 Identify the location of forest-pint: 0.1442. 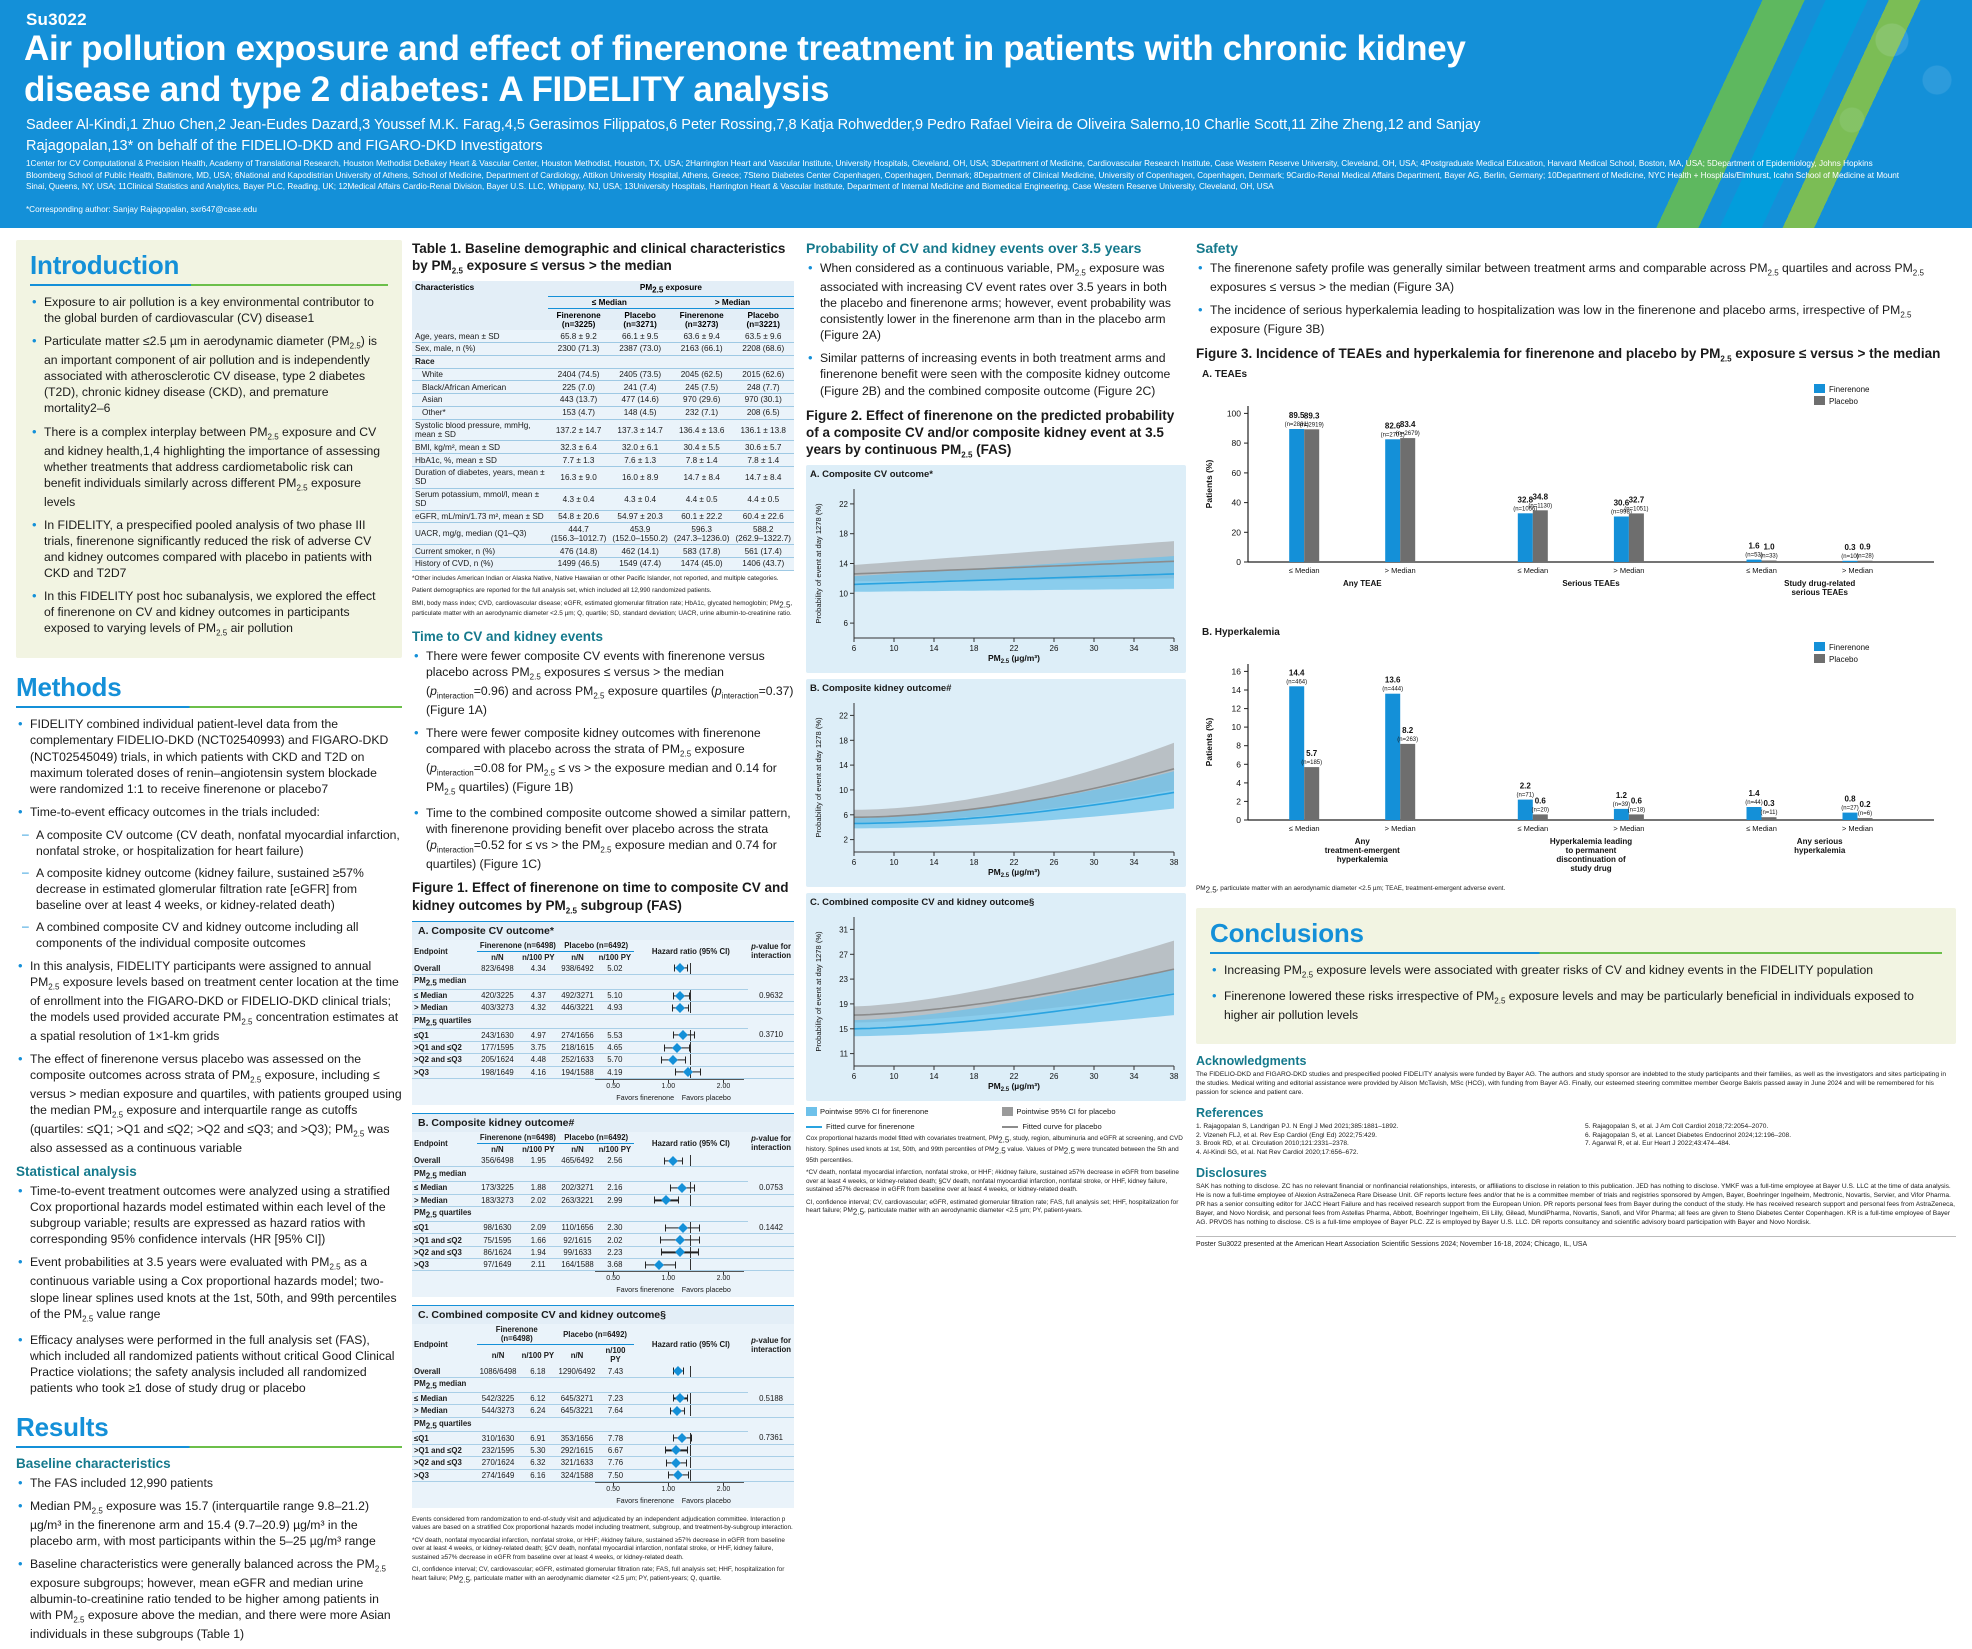
(771, 1228).